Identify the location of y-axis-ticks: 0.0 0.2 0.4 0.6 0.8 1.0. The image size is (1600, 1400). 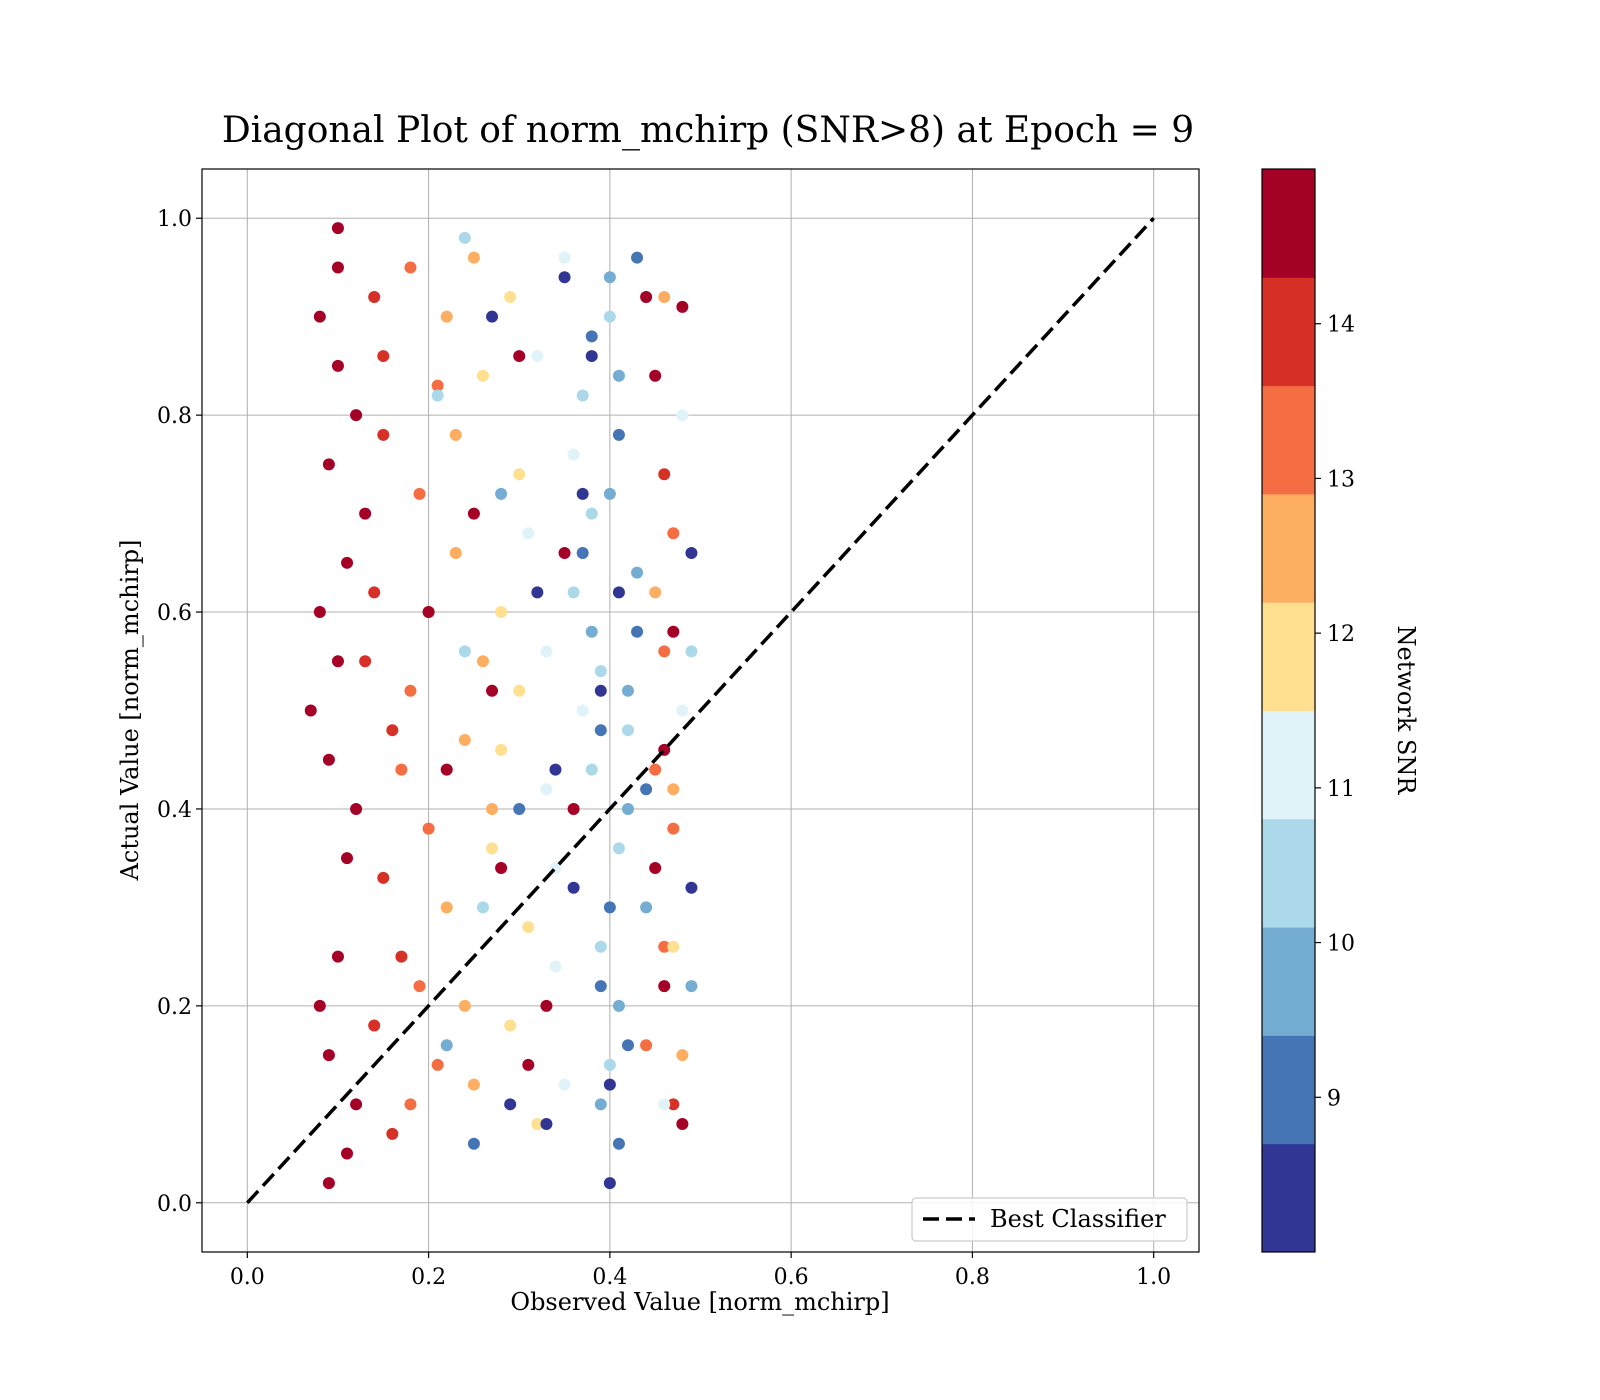
(179, 712).